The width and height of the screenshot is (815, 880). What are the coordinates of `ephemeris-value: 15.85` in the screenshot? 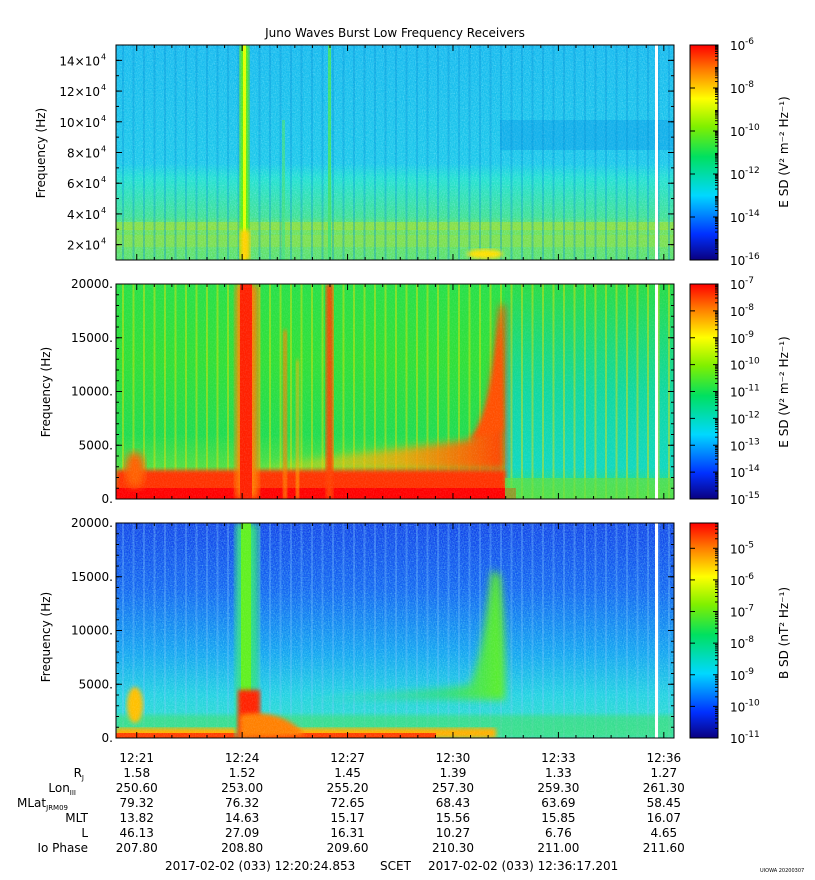 It's located at (558, 818).